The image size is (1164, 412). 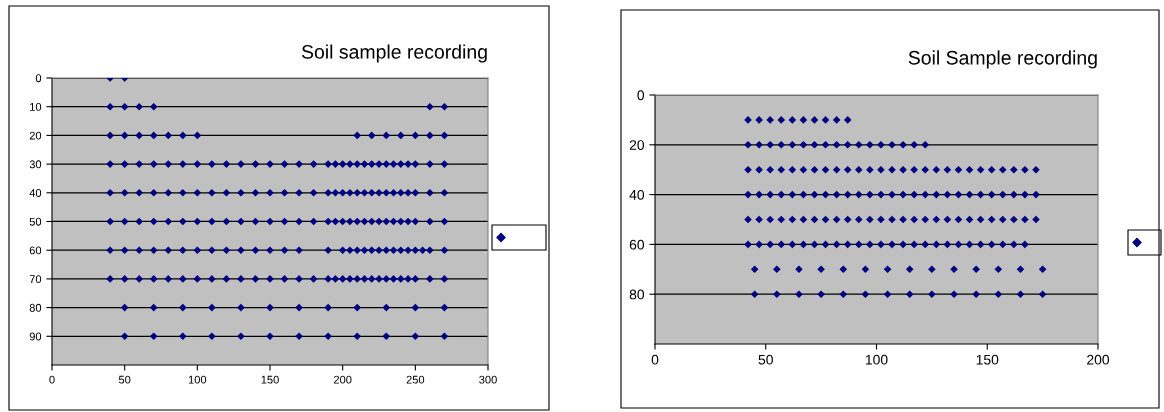 What do you see at coordinates (394, 53) in the screenshot?
I see `chart-title: Soil sample recording` at bounding box center [394, 53].